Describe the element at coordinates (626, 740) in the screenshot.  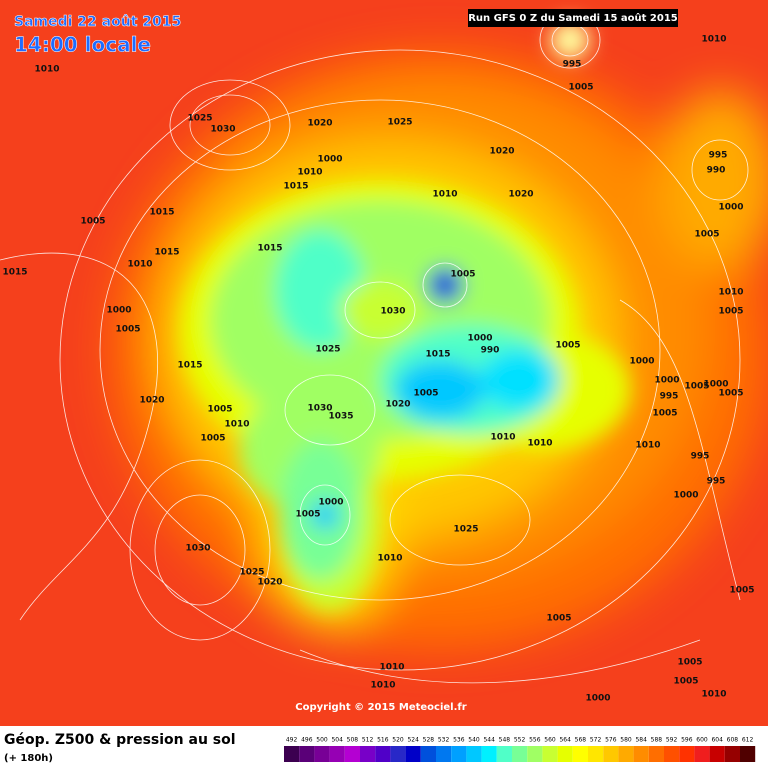
I see `scale-label: 580` at that location.